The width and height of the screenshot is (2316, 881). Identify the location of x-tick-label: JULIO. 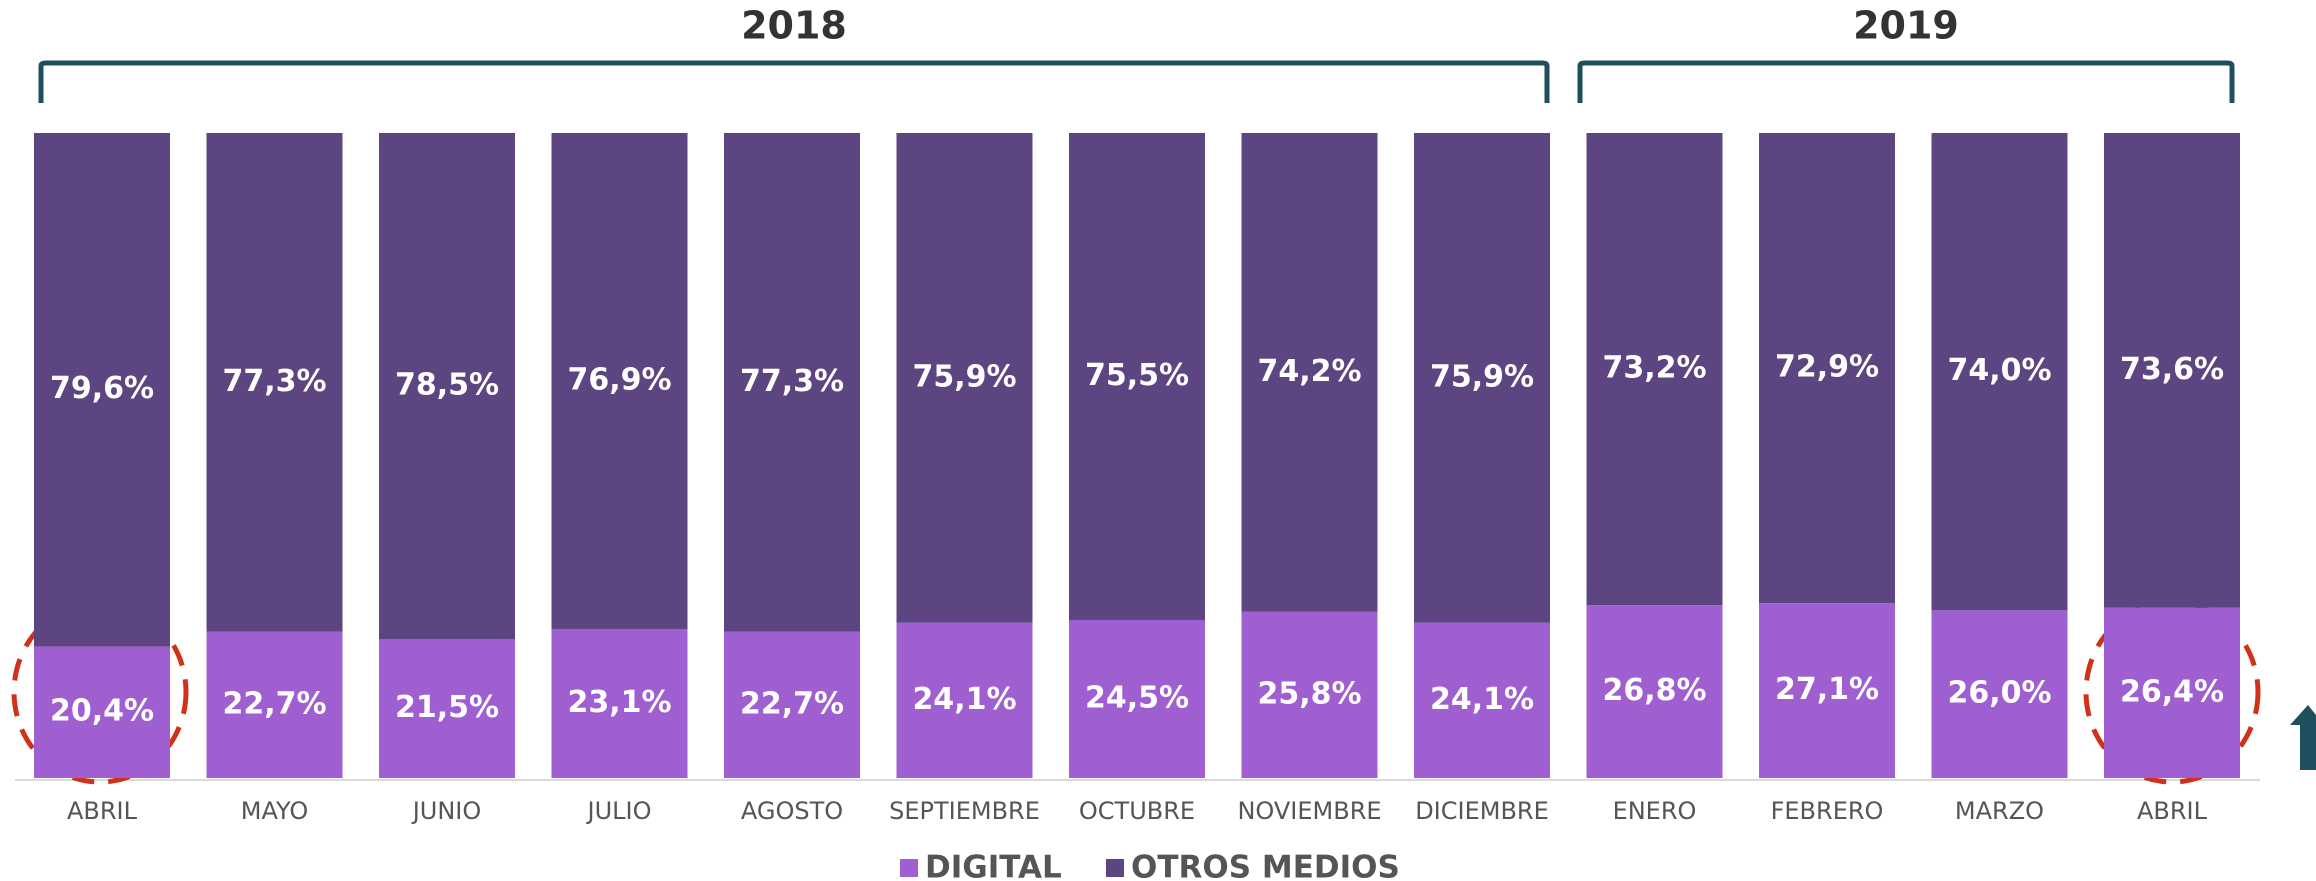
(619, 811).